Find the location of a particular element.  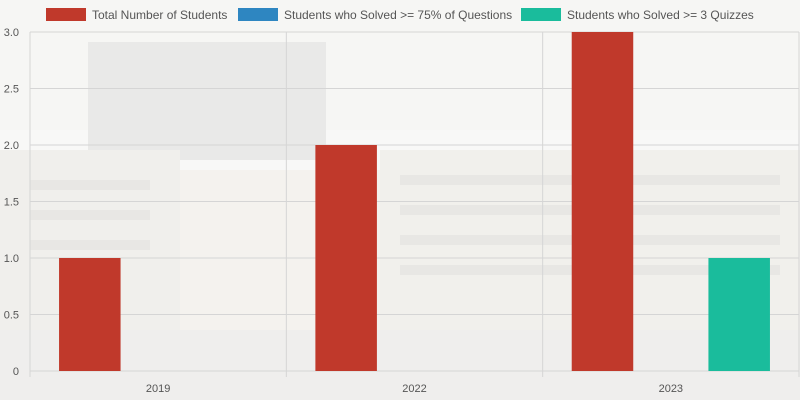

y-tick-label: 1.5 is located at coordinates (11, 203).